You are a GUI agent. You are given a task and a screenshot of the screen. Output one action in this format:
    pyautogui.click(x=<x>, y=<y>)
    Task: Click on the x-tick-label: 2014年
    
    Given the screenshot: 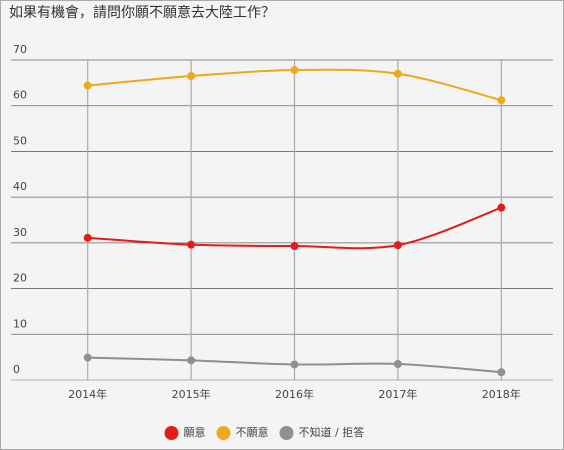 What is the action you would take?
    pyautogui.click(x=87, y=394)
    